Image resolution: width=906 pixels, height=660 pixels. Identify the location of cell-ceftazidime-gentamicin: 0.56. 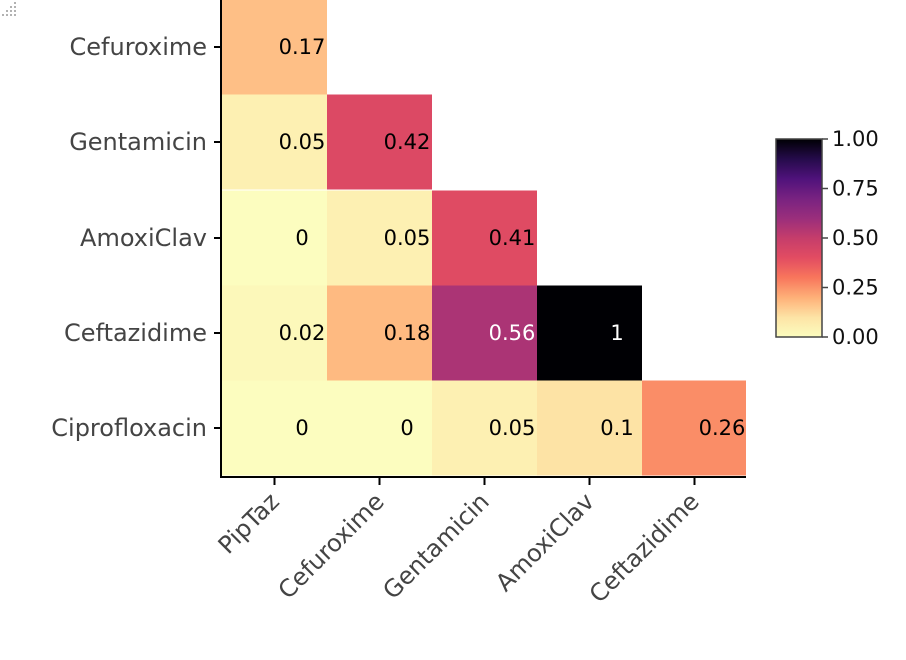
(484, 333).